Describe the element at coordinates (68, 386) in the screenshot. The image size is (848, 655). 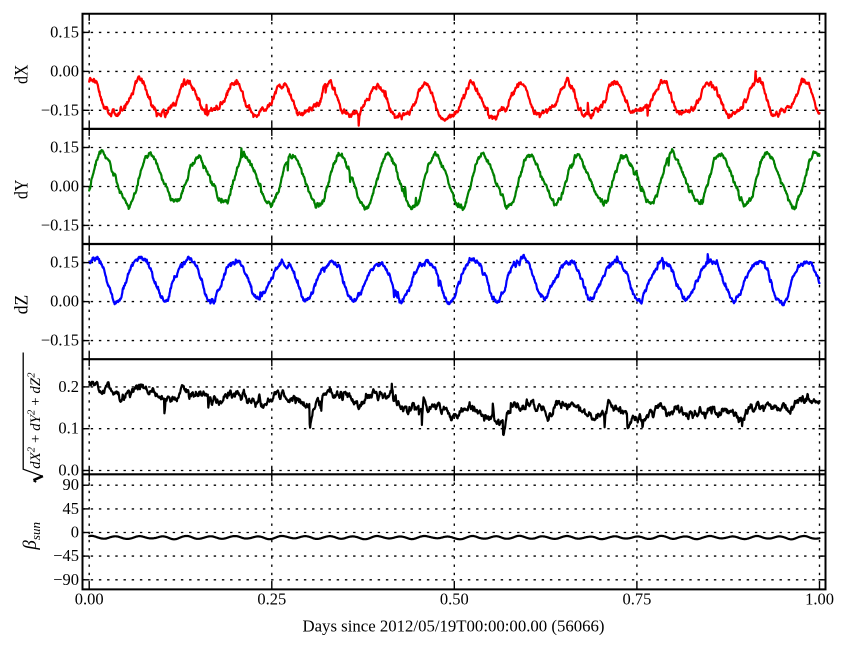
I see `svg-text: 0.2` at that location.